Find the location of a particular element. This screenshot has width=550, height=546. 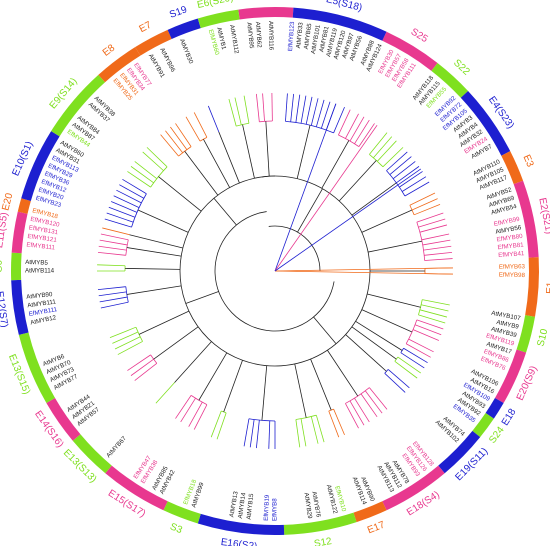

leaf-label: AtMYB56 is located at coordinates (509, 230).